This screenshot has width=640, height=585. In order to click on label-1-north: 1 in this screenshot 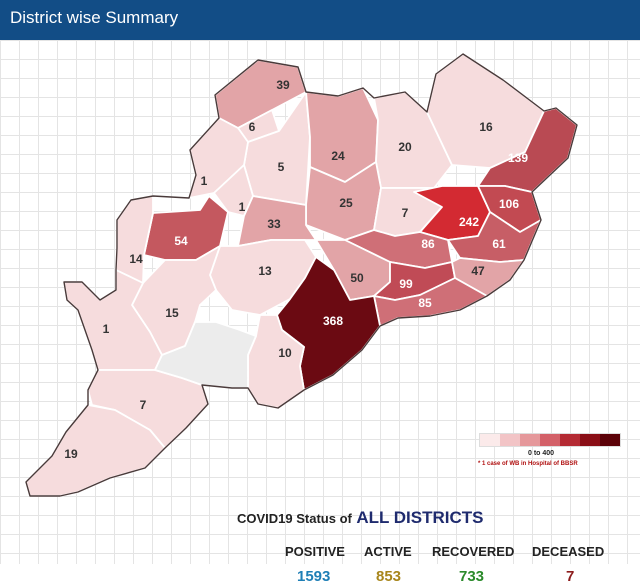, I will do `click(204, 181)`.